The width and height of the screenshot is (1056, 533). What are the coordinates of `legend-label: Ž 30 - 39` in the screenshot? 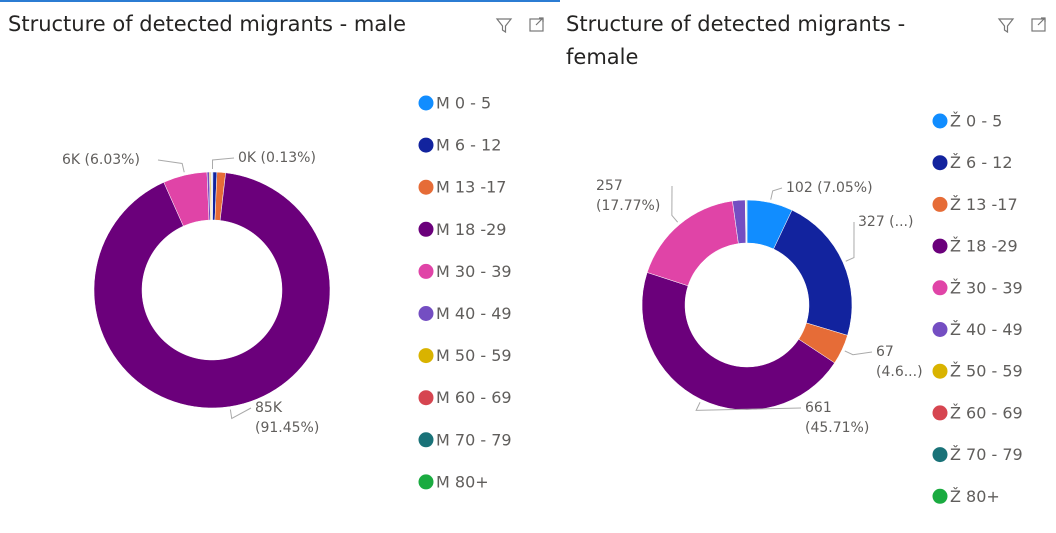 It's located at (986, 287).